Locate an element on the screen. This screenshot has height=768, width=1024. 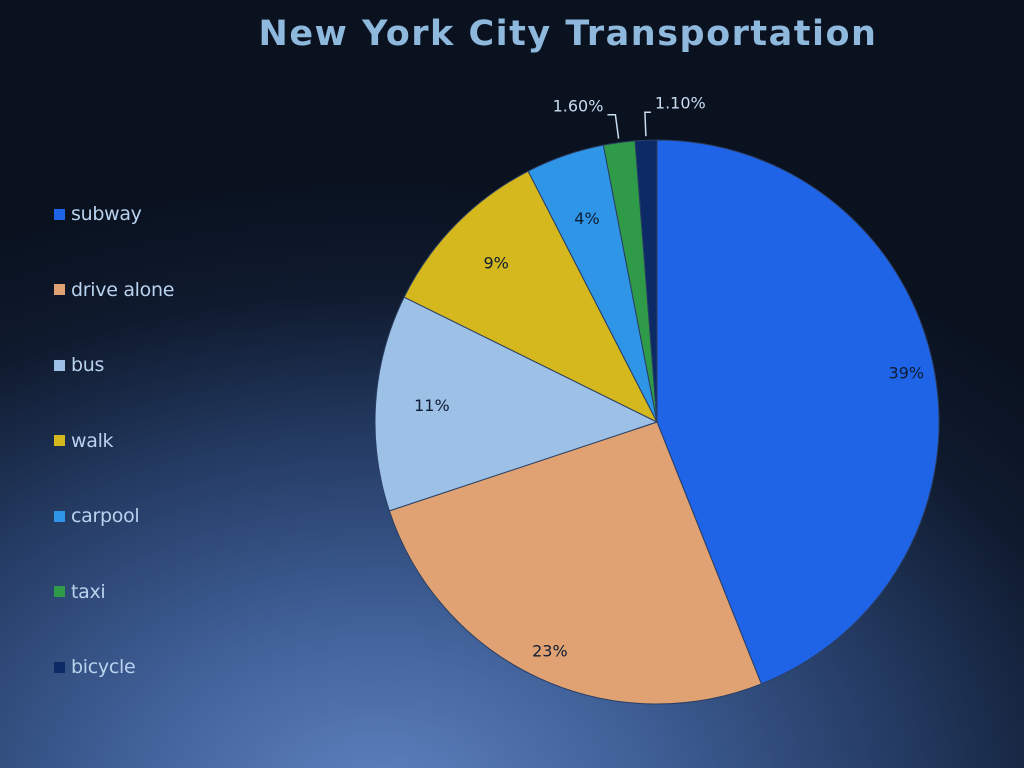
legend-item-taxi: taxi is located at coordinates (80, 592).